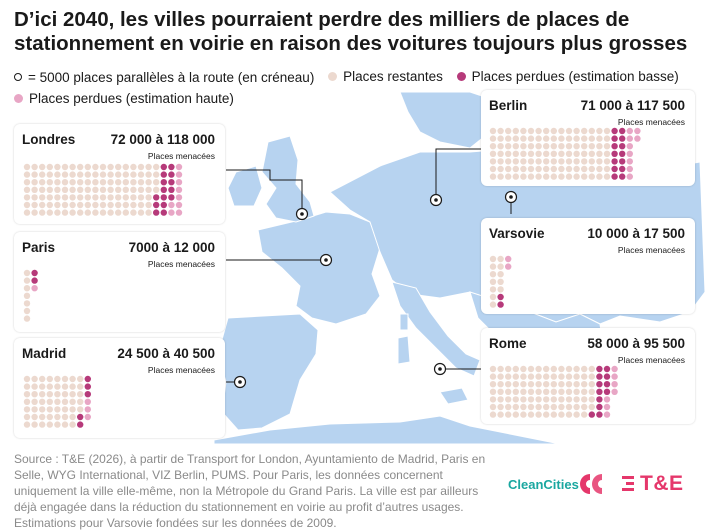 This screenshot has height=531, width=705. I want to click on map-north-africa, so click(387, 429).